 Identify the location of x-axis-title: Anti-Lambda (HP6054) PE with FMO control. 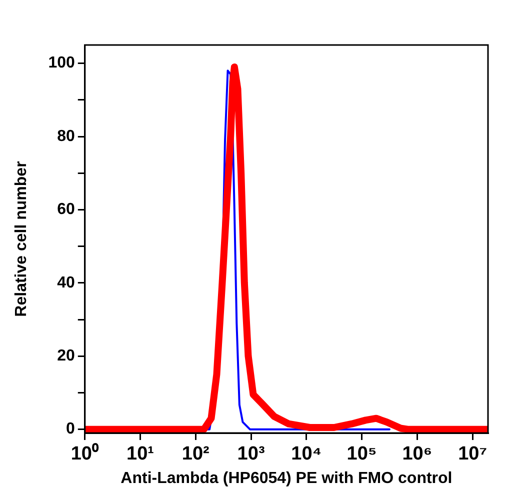
(286, 478).